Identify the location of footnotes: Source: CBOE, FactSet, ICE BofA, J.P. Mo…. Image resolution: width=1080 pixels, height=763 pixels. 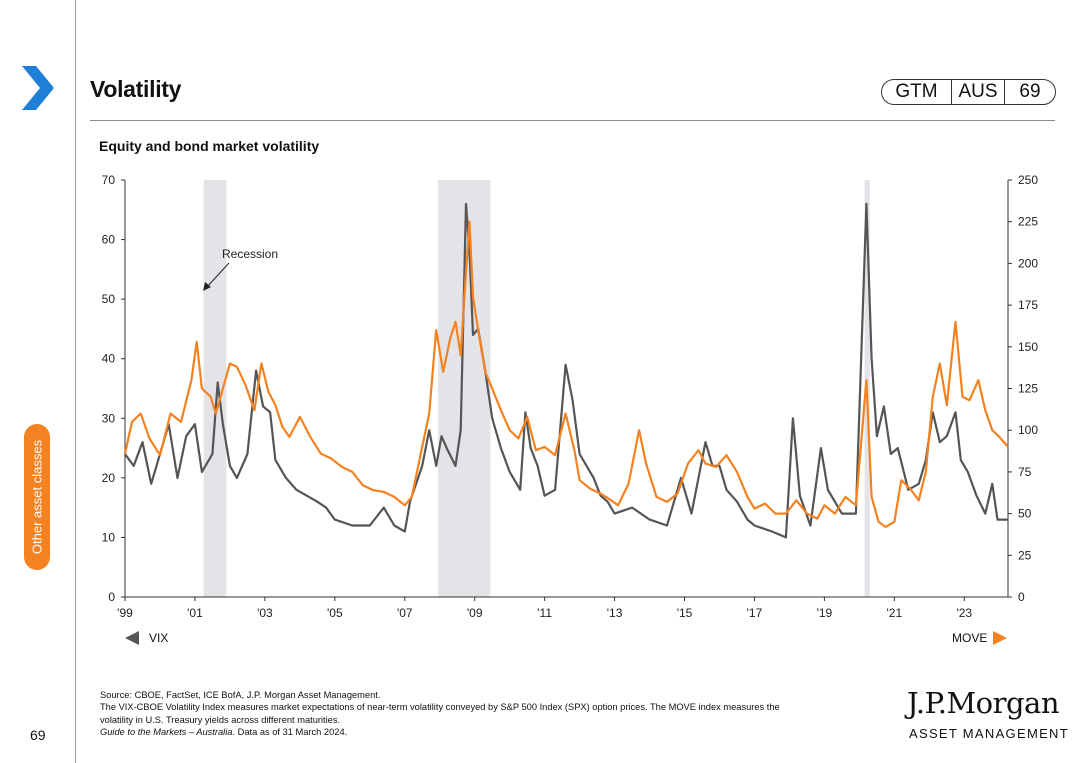
(440, 713).